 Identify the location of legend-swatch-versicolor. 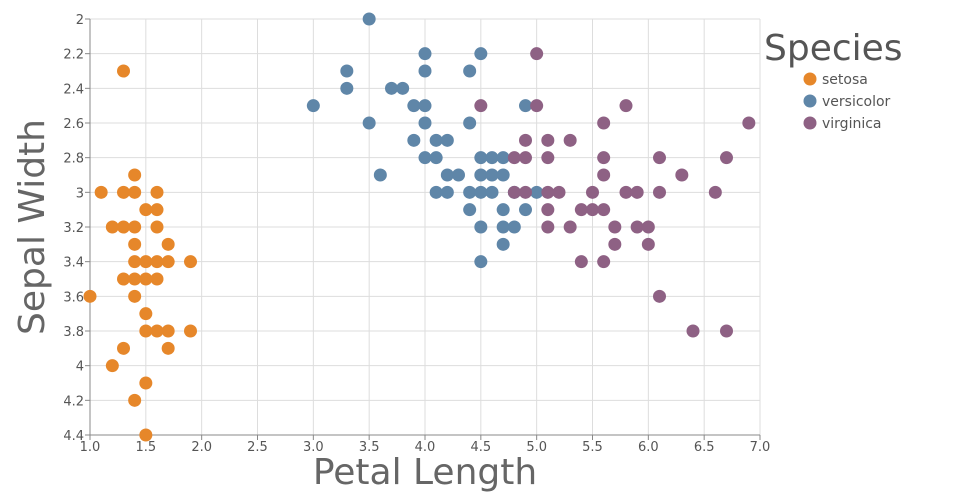
(810, 101).